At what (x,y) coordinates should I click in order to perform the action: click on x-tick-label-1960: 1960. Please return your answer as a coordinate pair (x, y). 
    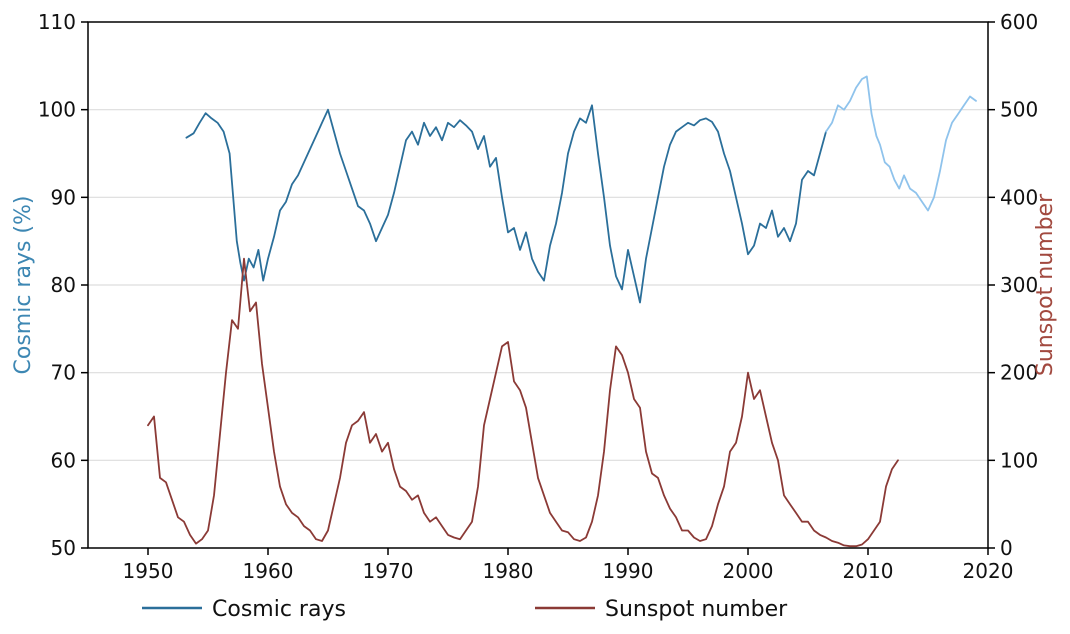
    Looking at the image, I should click on (268, 571).